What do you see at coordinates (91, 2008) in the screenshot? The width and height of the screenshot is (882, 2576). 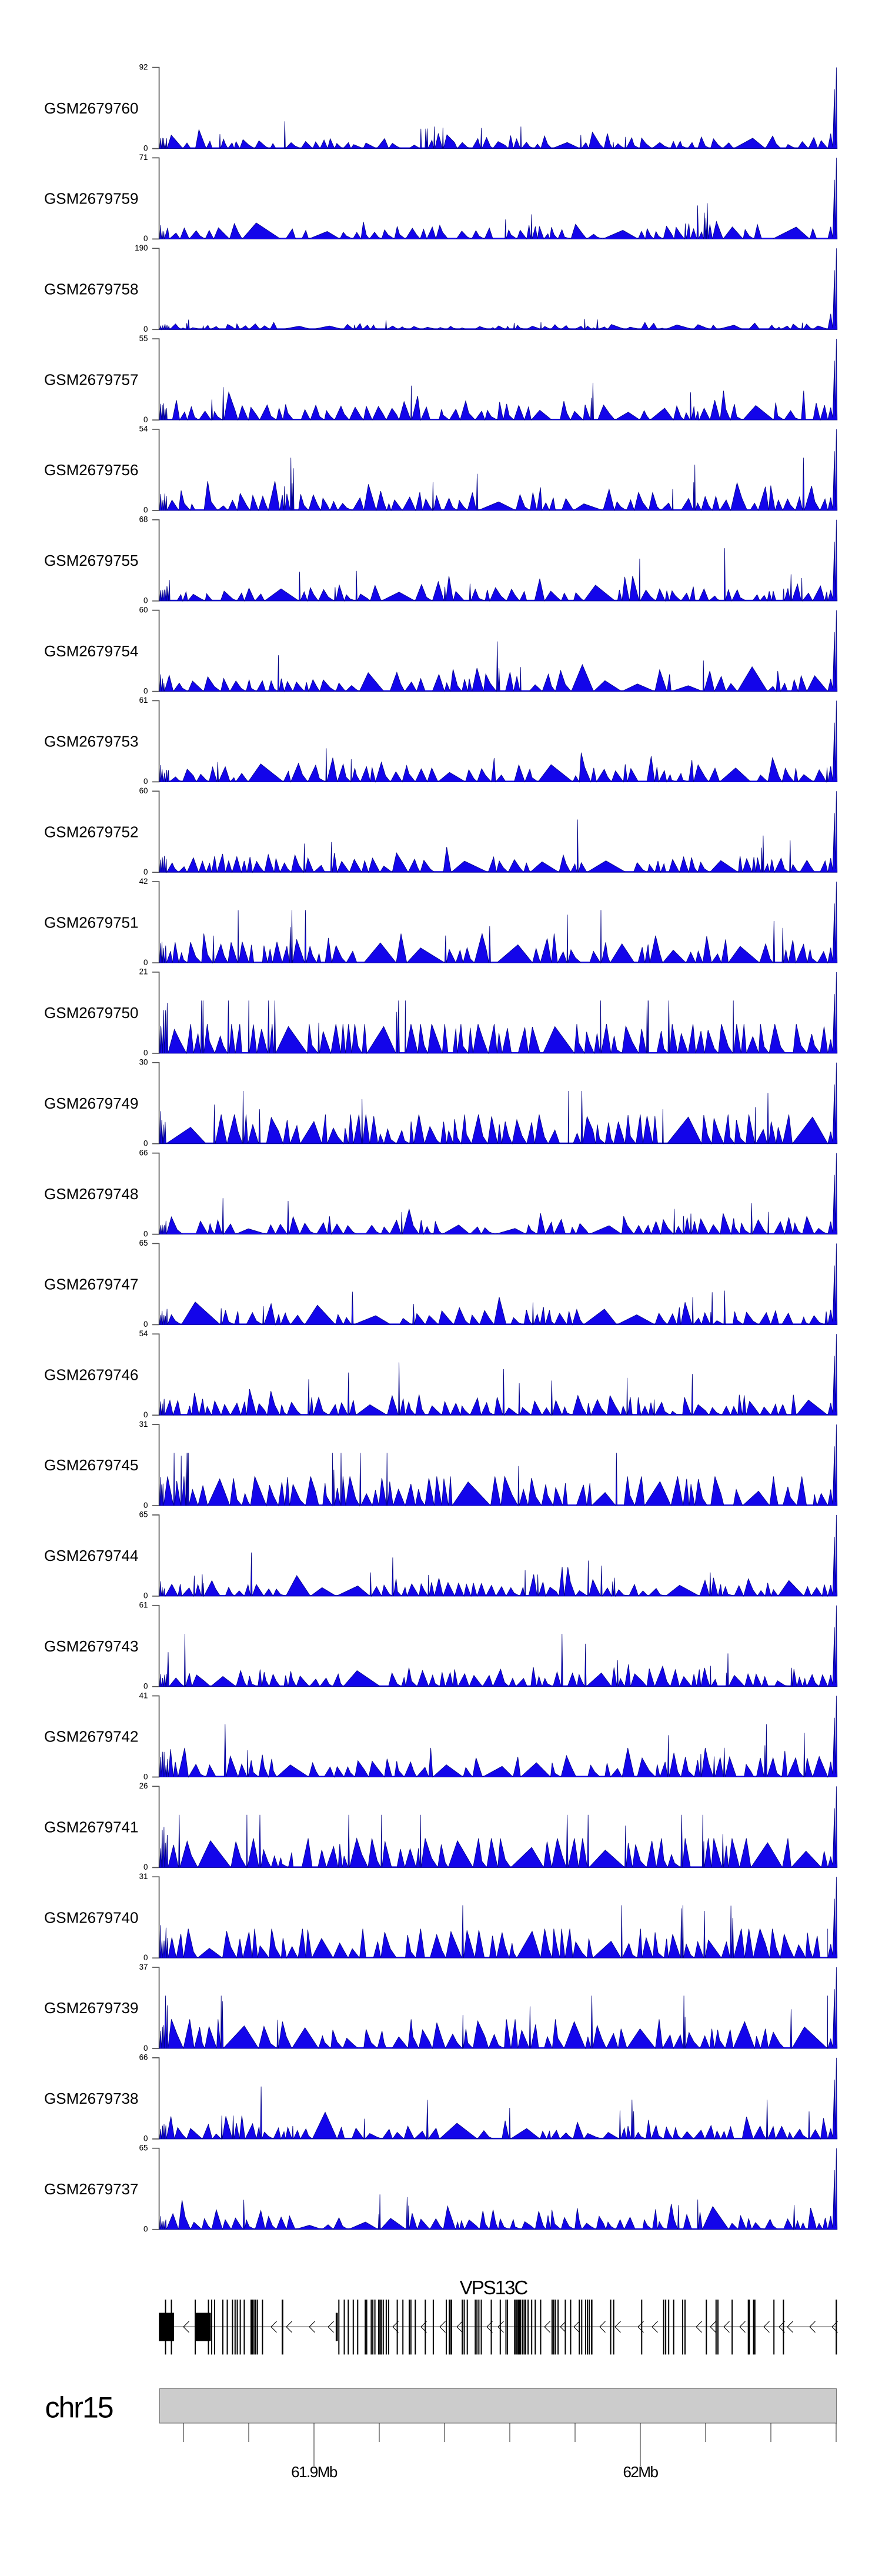 I see `svg-text: GSM2679739` at bounding box center [91, 2008].